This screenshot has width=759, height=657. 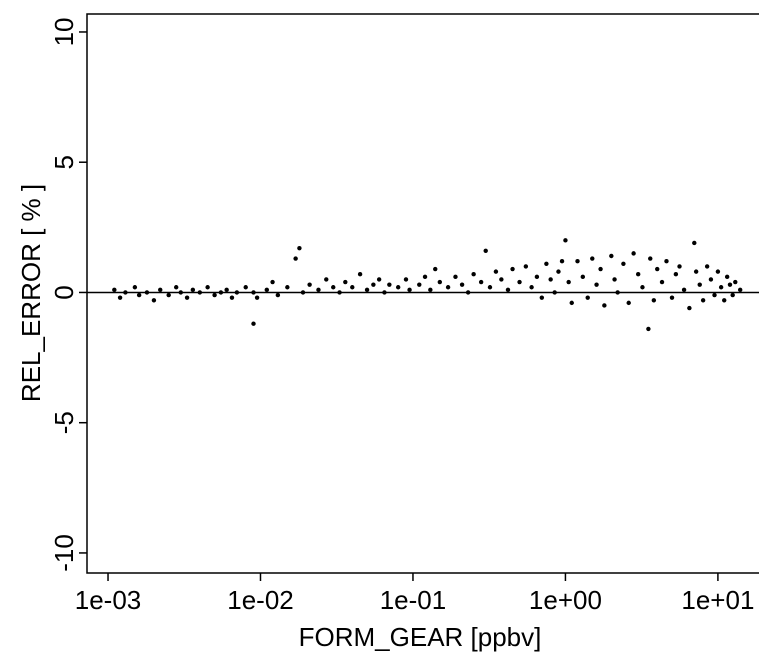 I want to click on x-tick-label: 1e+00, so click(x=565, y=600).